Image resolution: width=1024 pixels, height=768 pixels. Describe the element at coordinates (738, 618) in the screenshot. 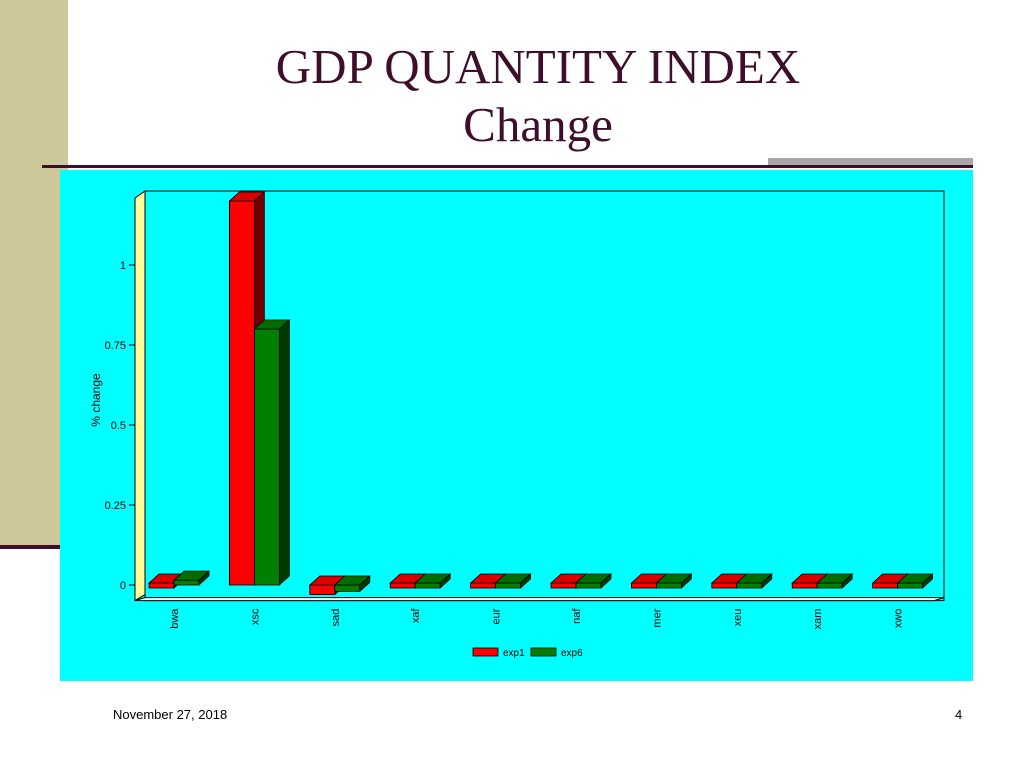

I see `x-tick-label: xeu` at that location.